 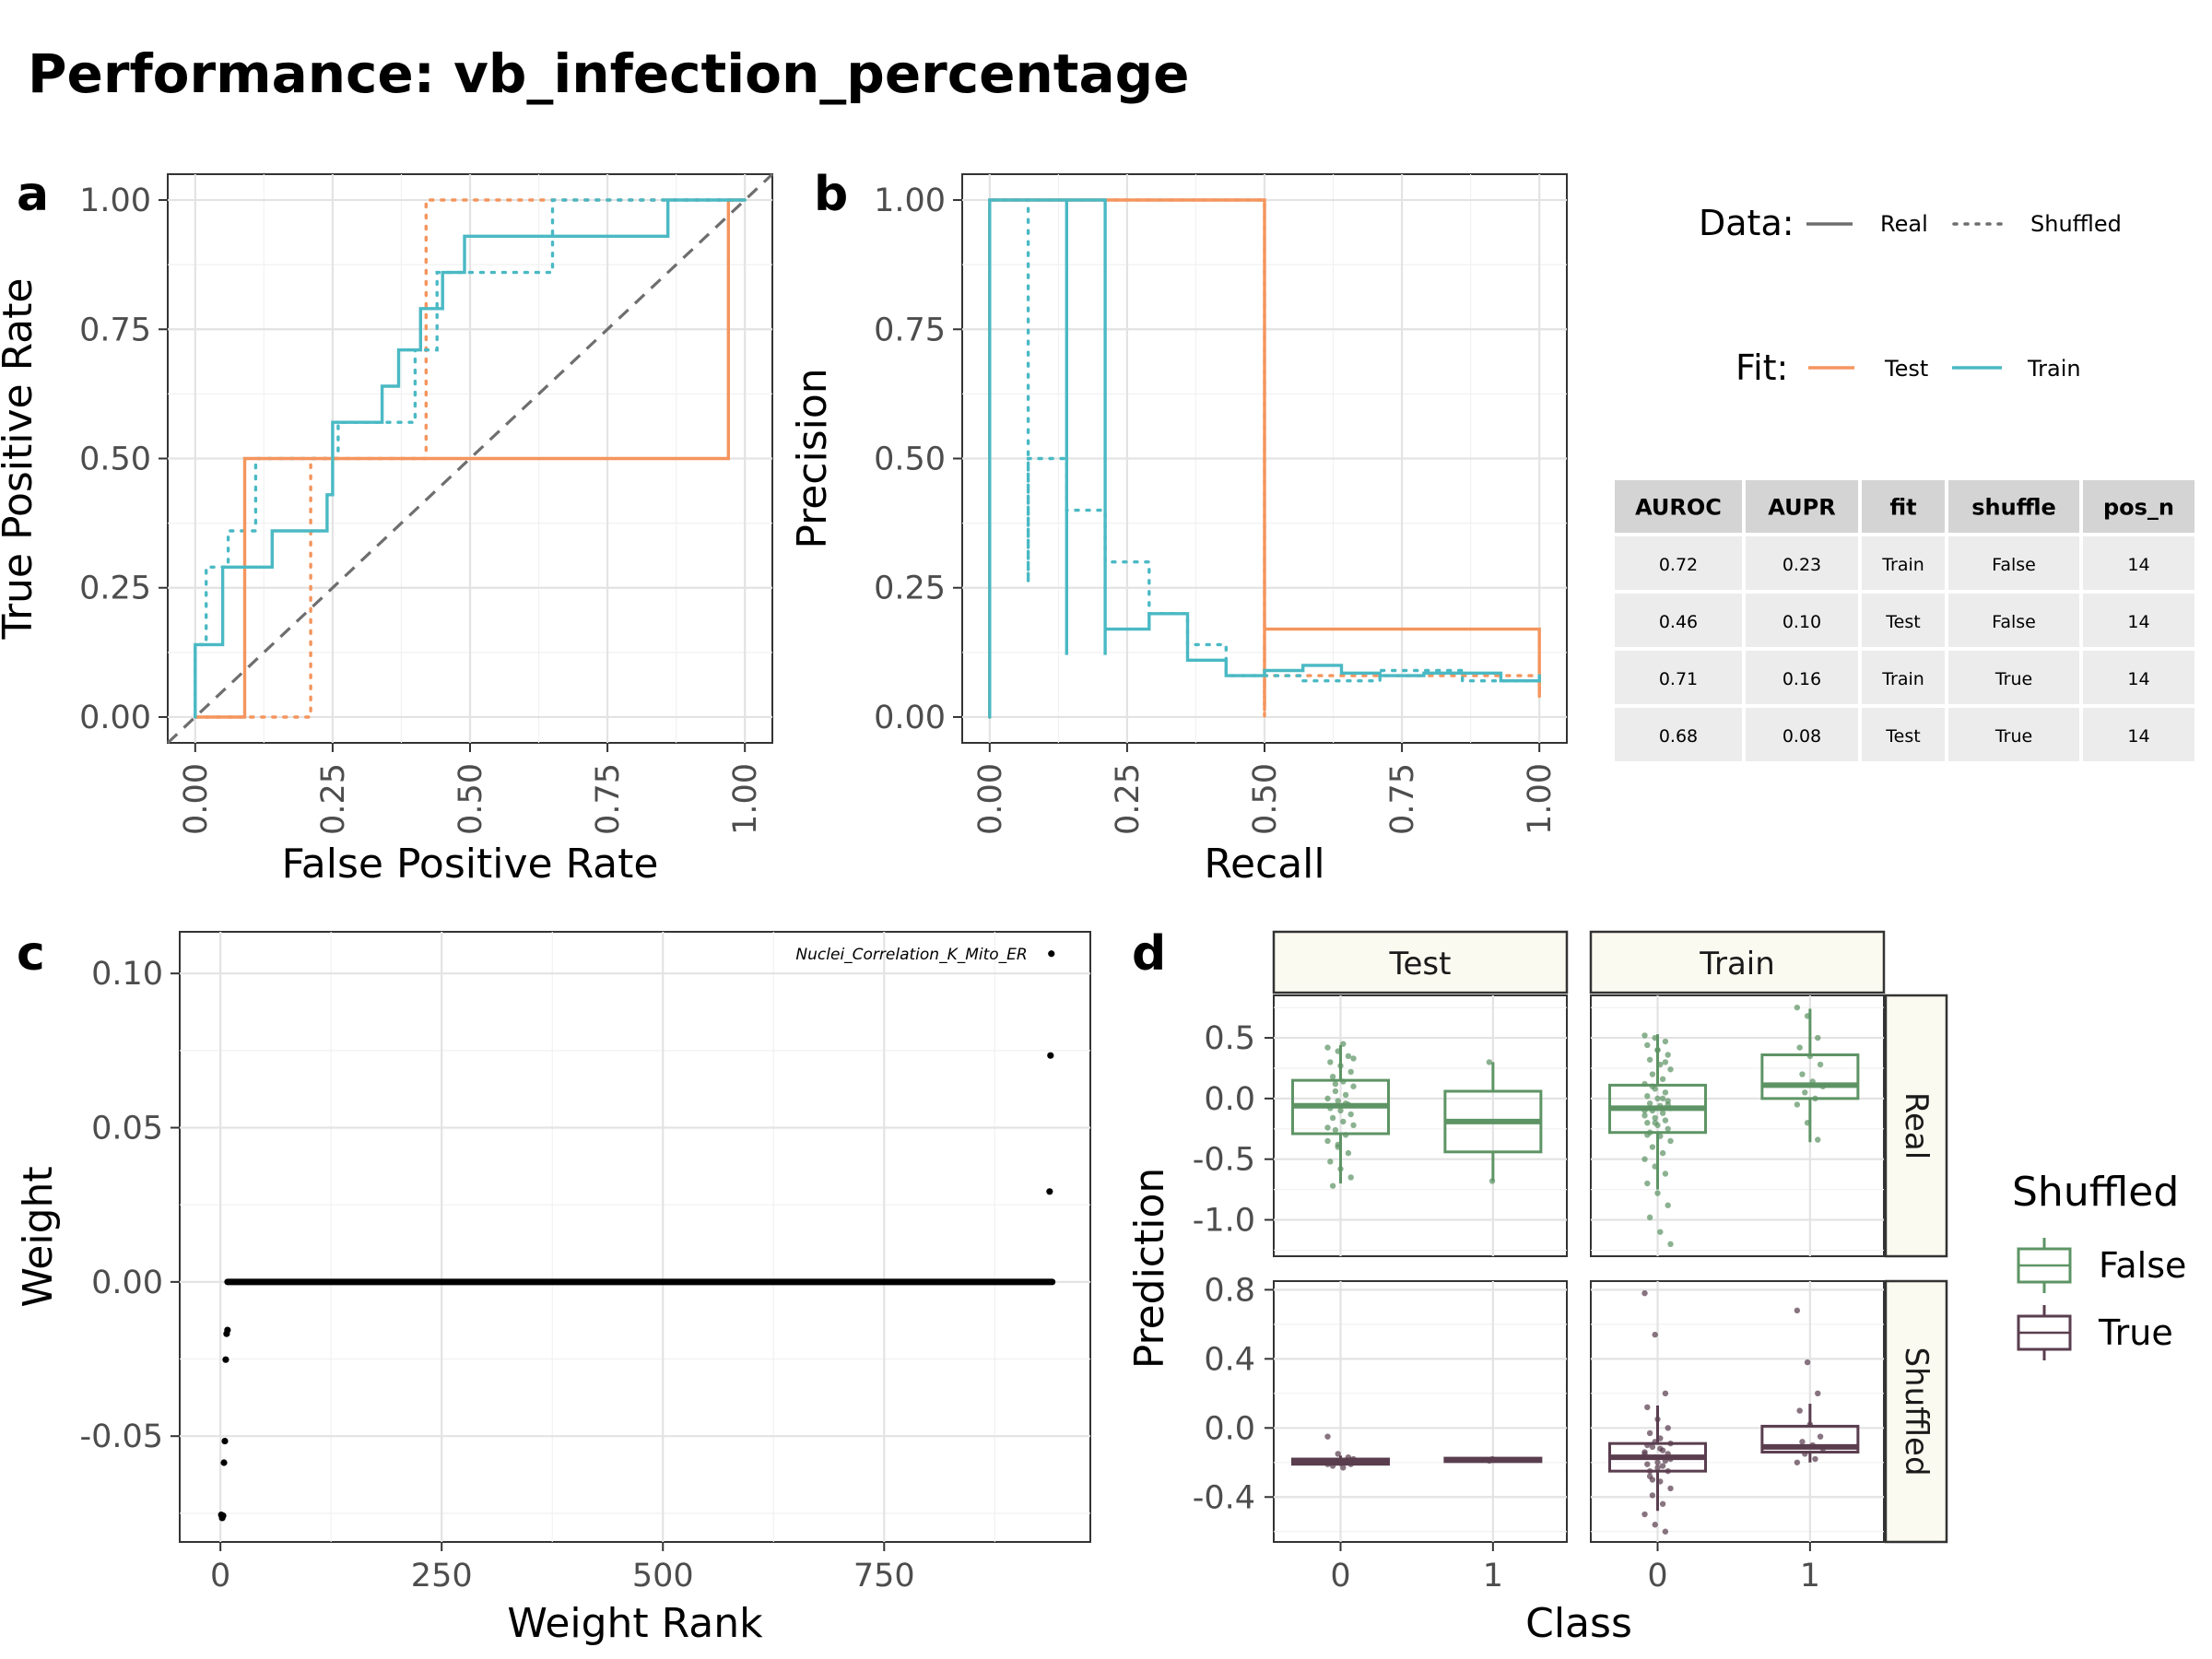 What do you see at coordinates (1802, 565) in the screenshot?
I see `table-cell-value: 0.23` at bounding box center [1802, 565].